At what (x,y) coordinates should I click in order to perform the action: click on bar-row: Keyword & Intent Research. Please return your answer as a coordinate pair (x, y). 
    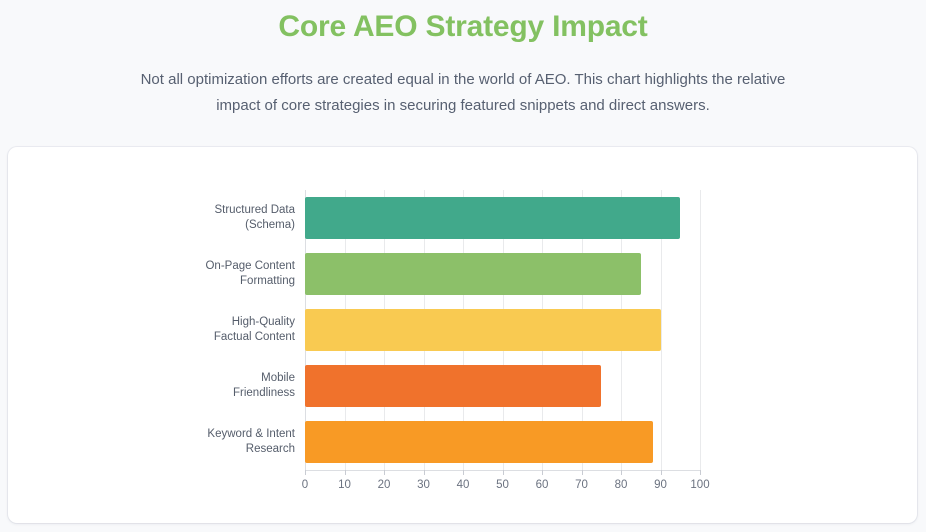
    Looking at the image, I should click on (453, 442).